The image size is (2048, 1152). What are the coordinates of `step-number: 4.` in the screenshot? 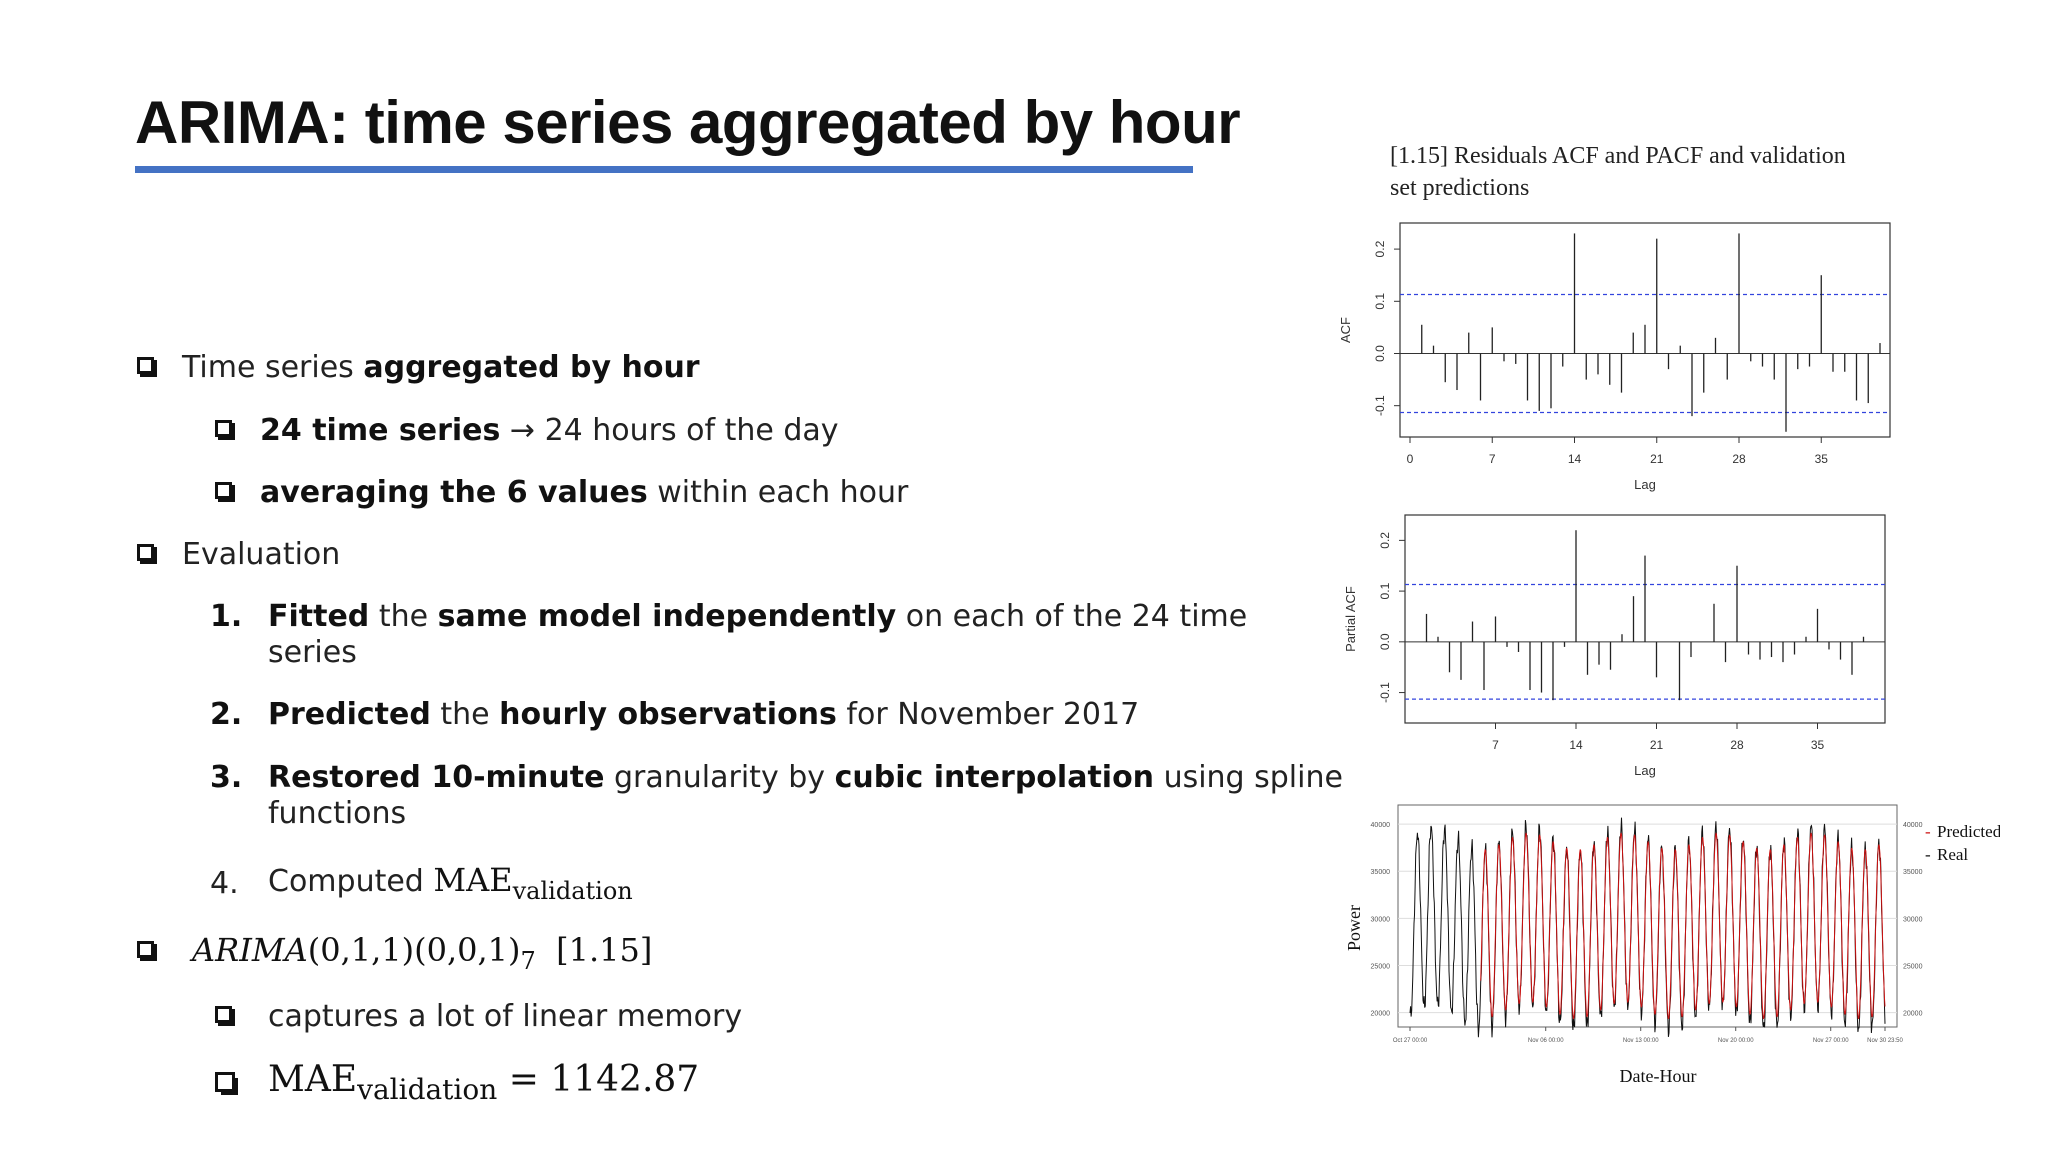 It's located at (224, 883).